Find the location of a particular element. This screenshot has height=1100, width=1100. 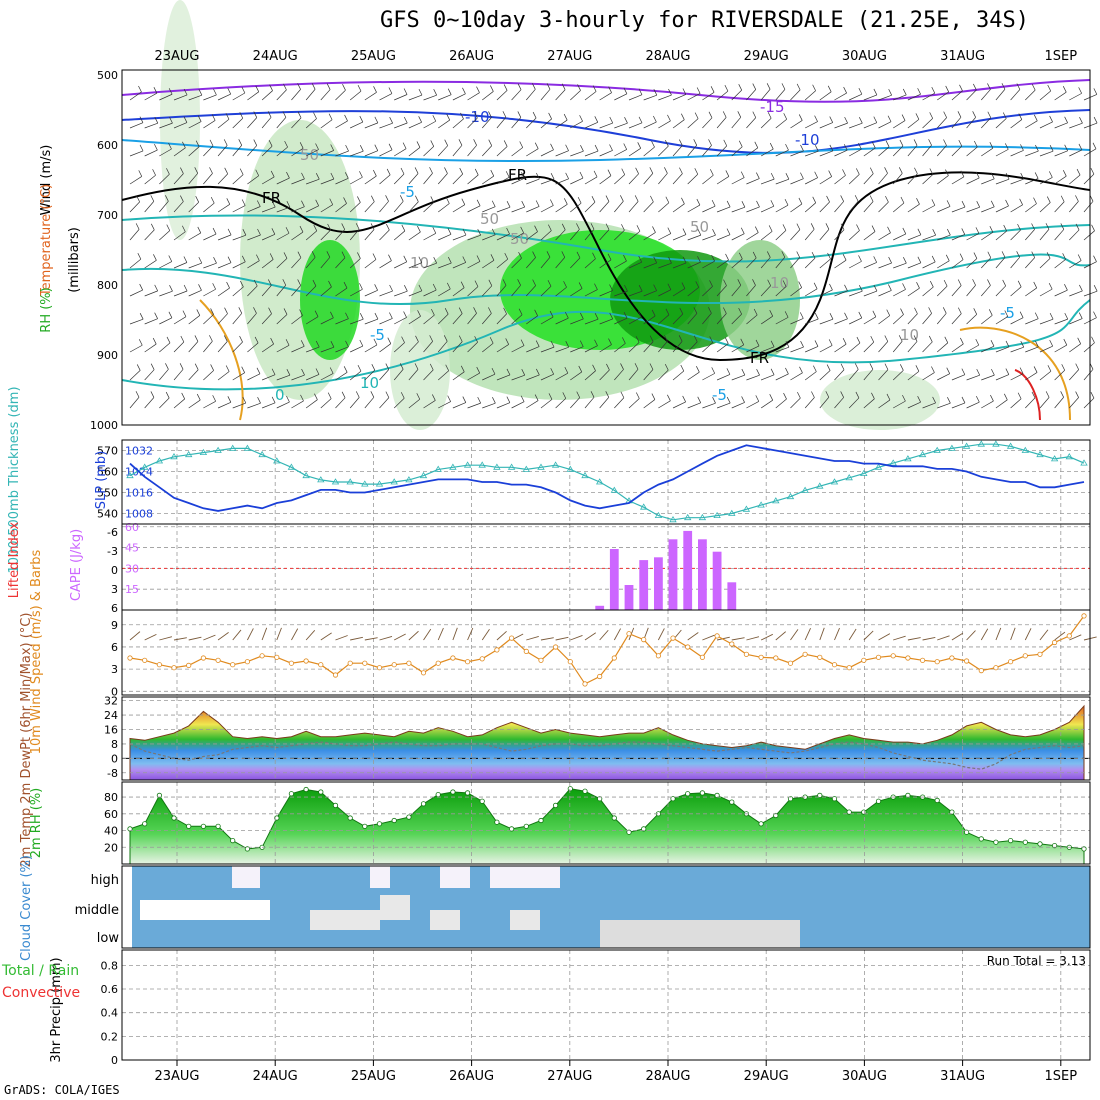

contour-label: 10 is located at coordinates (909, 335).